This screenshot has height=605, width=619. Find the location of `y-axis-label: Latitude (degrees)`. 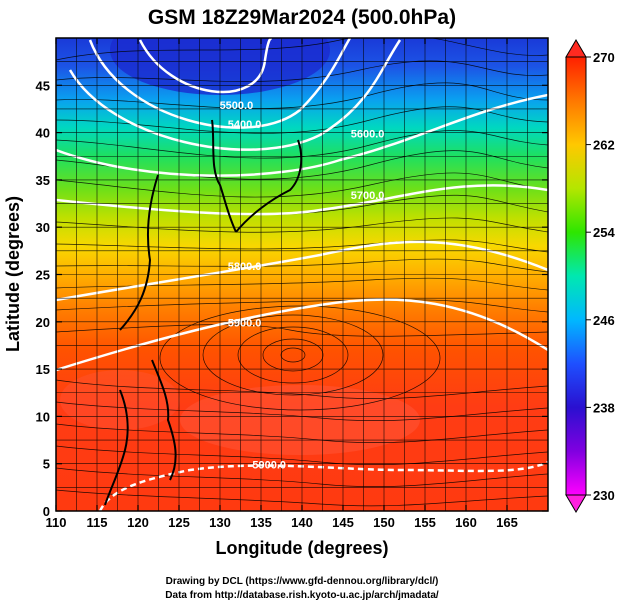

y-axis-label: Latitude (degrees) is located at coordinates (13, 274).